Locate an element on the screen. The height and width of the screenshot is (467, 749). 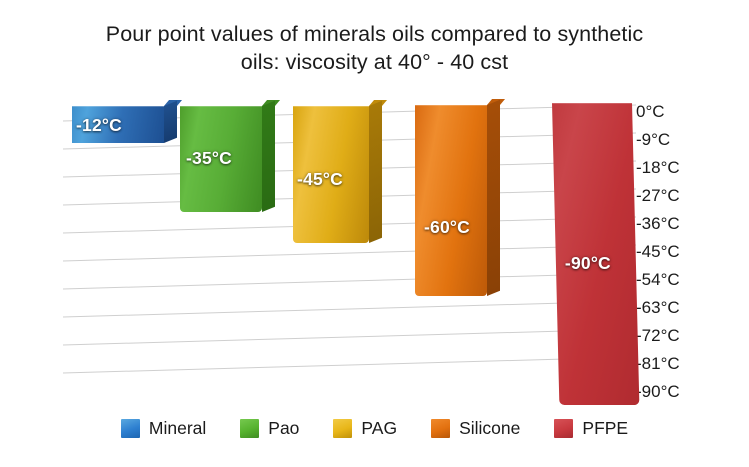
bar-mineral: -12°C is located at coordinates (127, 121).